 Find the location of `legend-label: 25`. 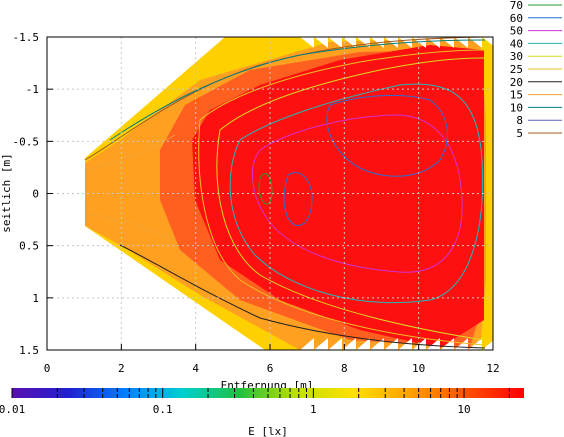

legend-label: 25 is located at coordinates (516, 69).